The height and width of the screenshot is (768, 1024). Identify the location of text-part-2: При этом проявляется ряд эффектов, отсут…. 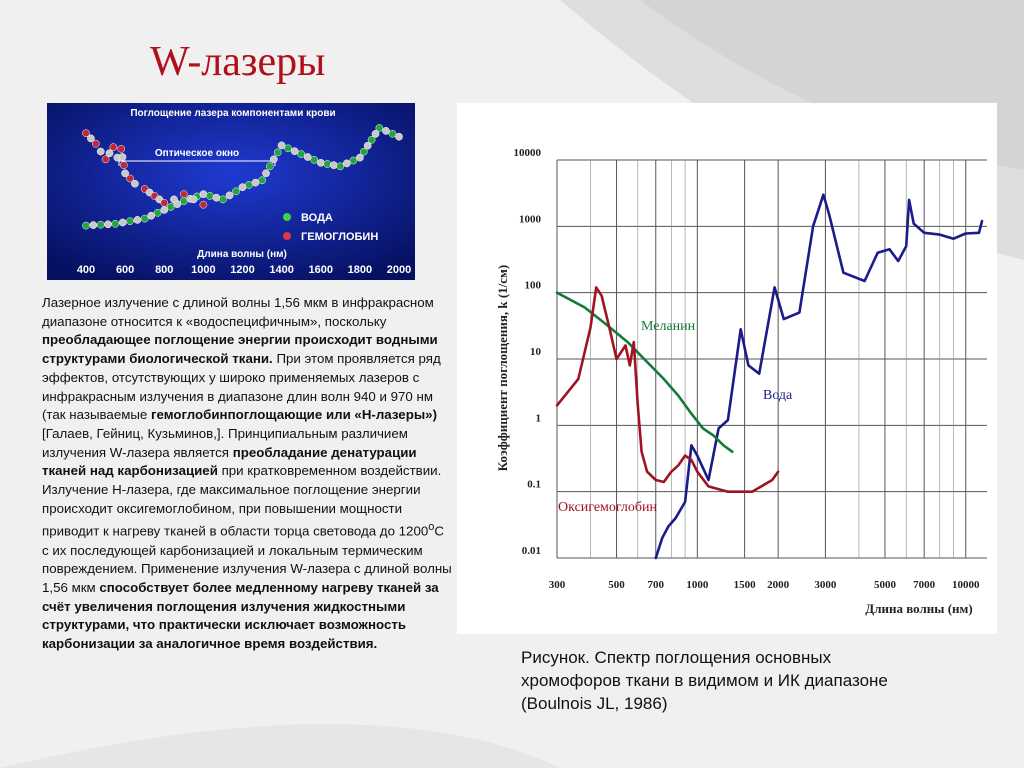
(241, 387).